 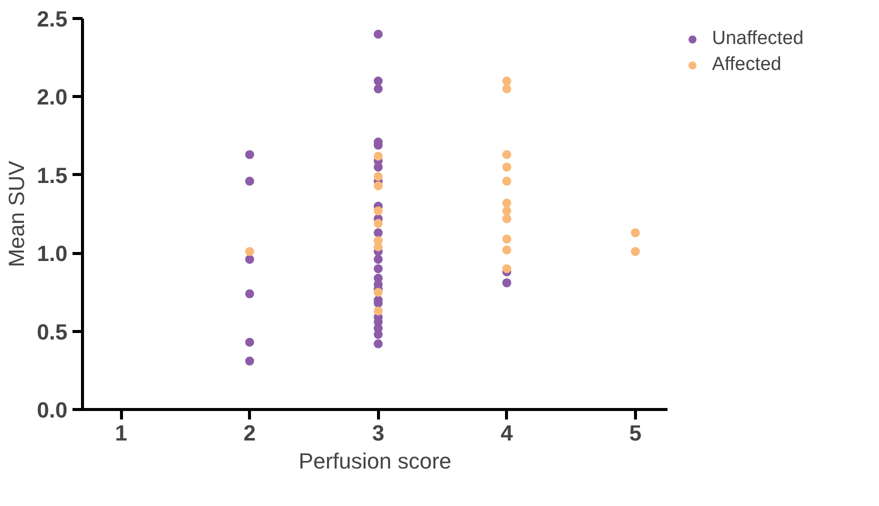 What do you see at coordinates (52, 410) in the screenshot?
I see `y-tick-label: 0.0` at bounding box center [52, 410].